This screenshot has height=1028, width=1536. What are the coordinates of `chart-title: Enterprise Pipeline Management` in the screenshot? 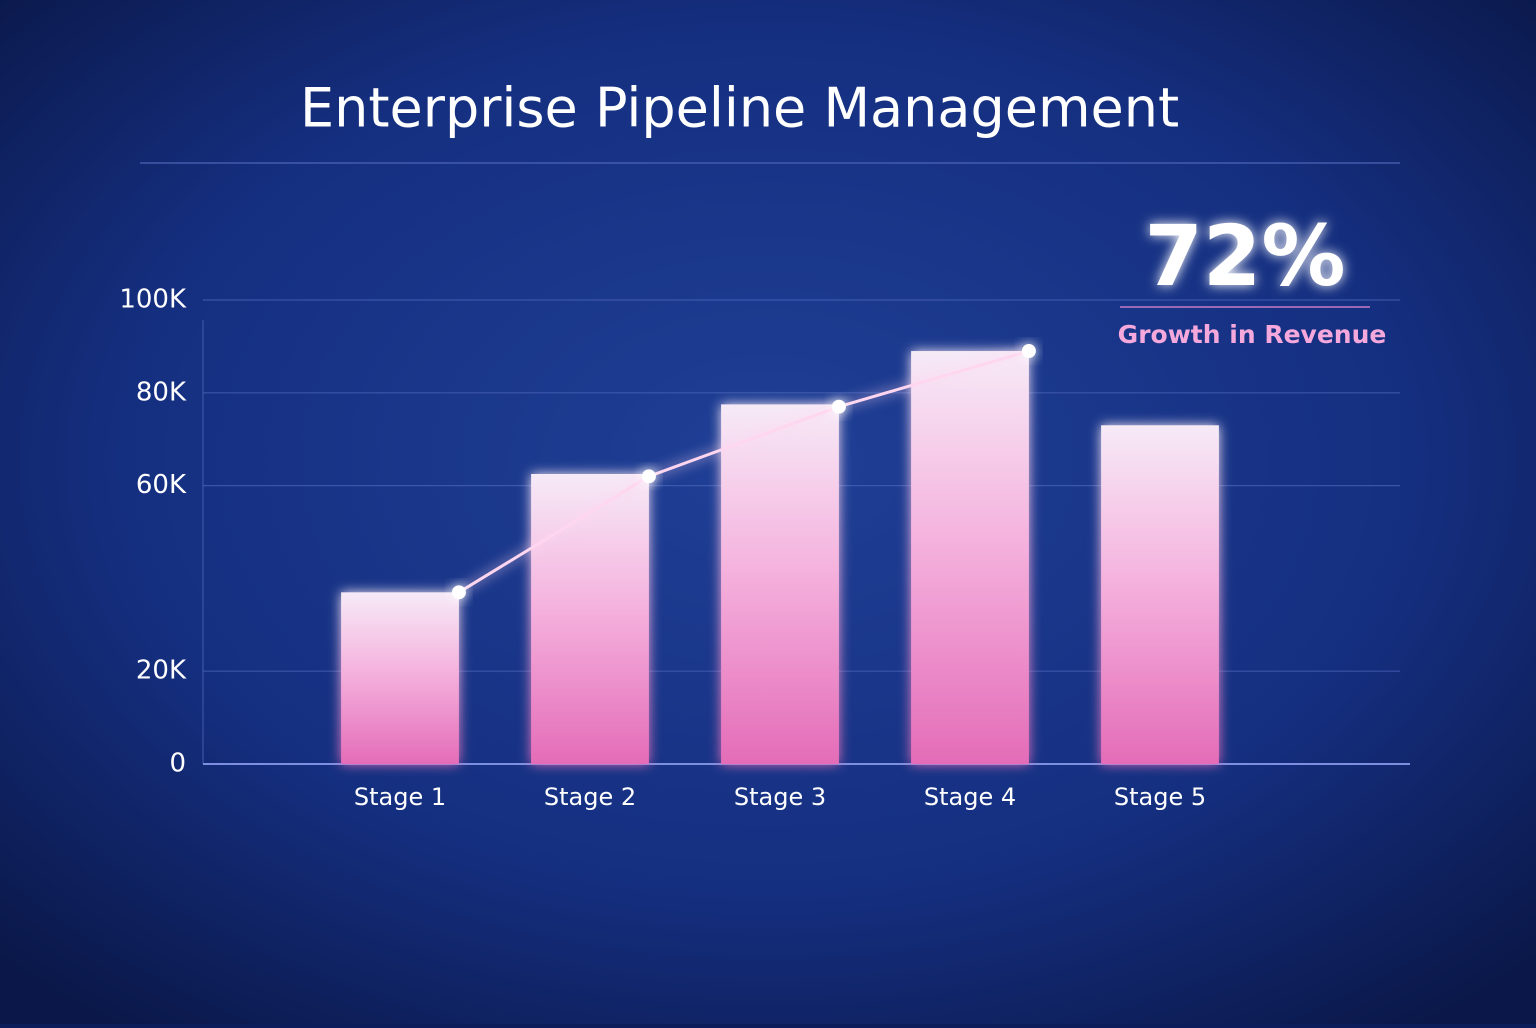 It's located at (739, 108).